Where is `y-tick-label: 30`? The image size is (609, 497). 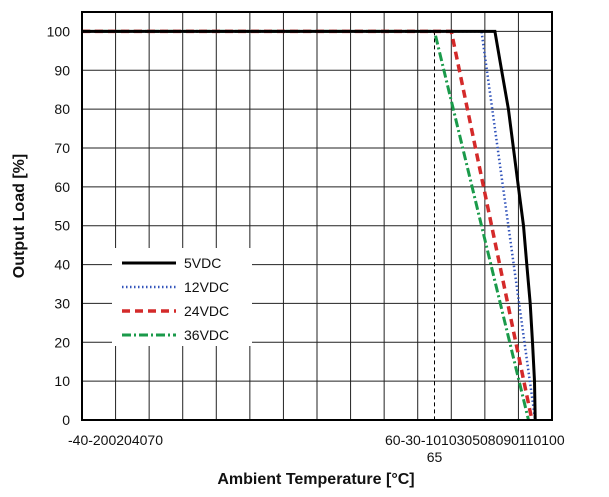
y-tick-label: 30 is located at coordinates (62, 303).